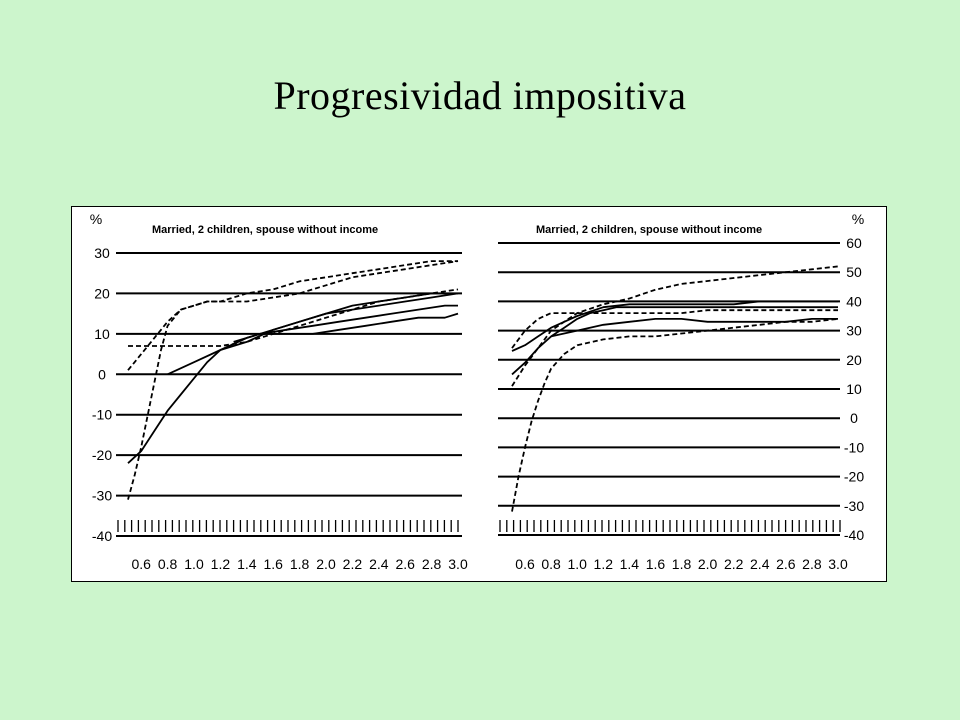 The width and height of the screenshot is (960, 720). What do you see at coordinates (854, 301) in the screenshot?
I see `y-tick-label: 40` at bounding box center [854, 301].